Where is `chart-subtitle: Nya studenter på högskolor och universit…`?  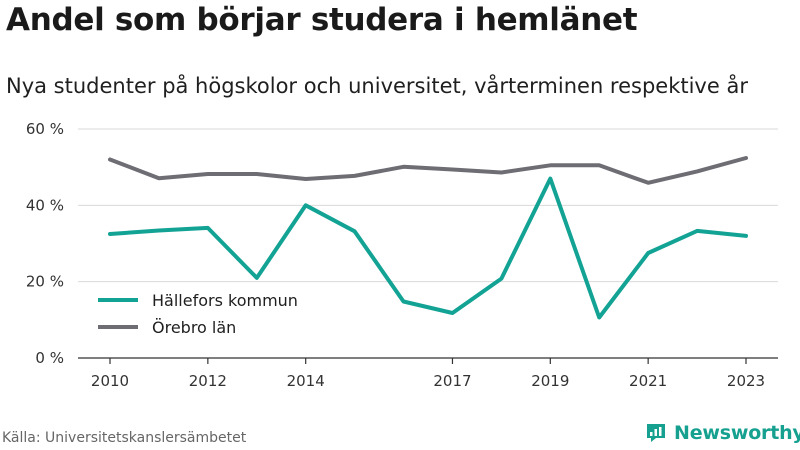 chart-subtitle: Nya studenter på högskolor och universit… is located at coordinates (377, 86).